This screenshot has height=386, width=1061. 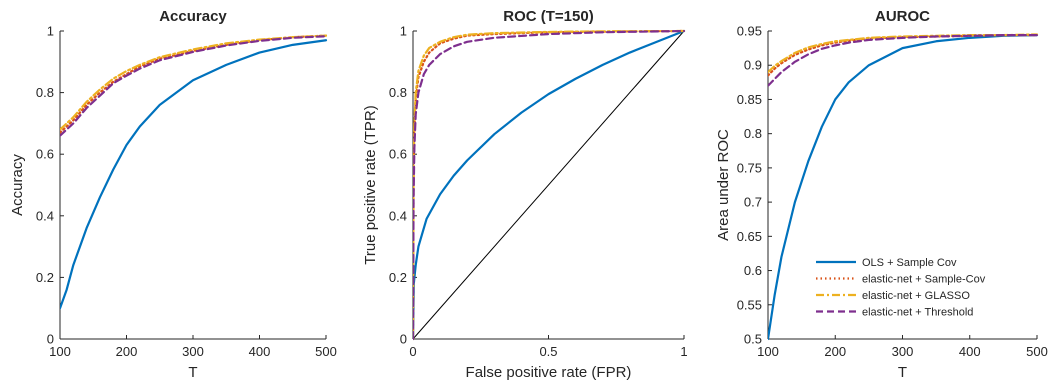 What do you see at coordinates (723, 185) in the screenshot?
I see `y-axis-label: Area under ROC` at bounding box center [723, 185].